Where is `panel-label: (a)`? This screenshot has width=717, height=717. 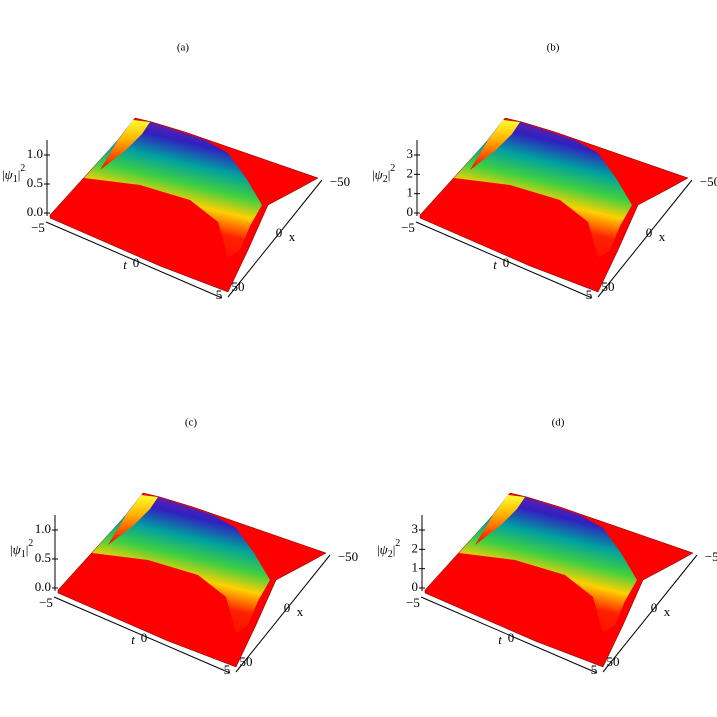 panel-label: (a) is located at coordinates (183, 48).